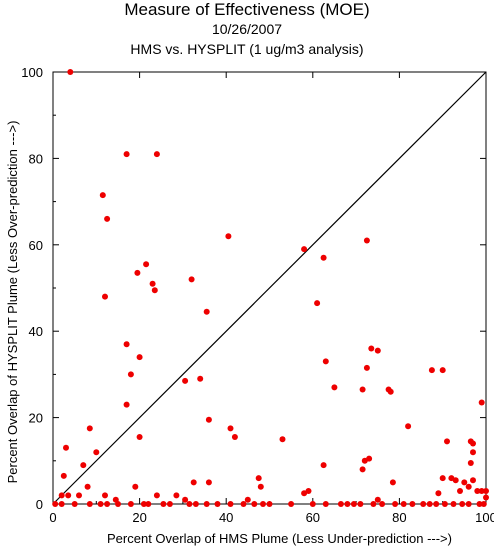  I want to click on x-tick-label: 40, so click(226, 517).